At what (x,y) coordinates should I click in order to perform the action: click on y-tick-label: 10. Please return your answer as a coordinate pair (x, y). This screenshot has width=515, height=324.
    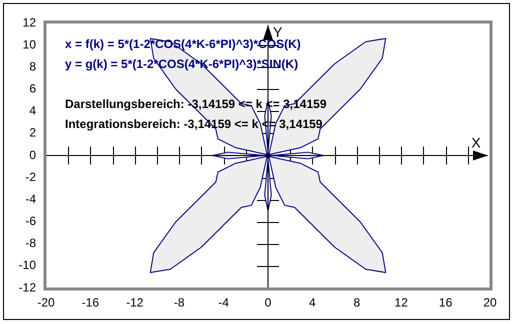
    Looking at the image, I should click on (29, 44).